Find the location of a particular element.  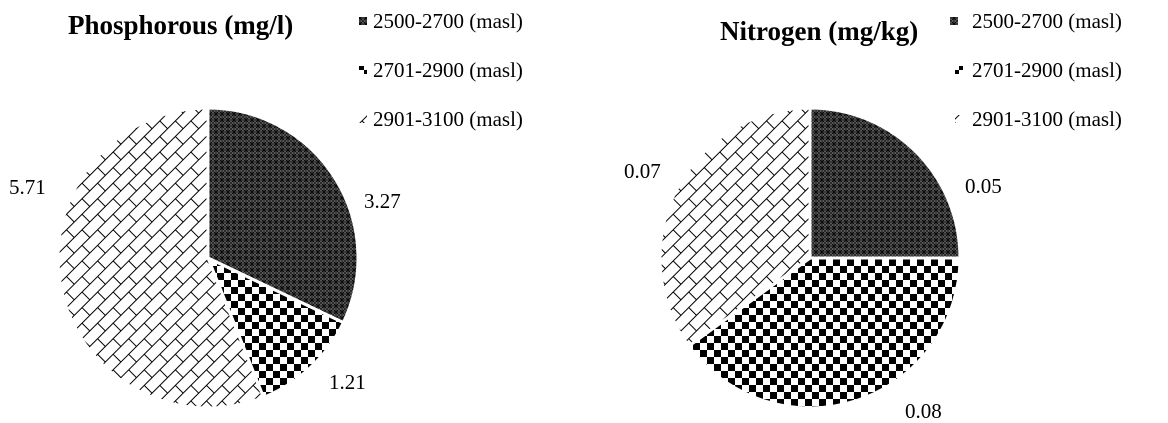

phosphorous-title: Phosphorous (mg/l) is located at coordinates (180, 25).